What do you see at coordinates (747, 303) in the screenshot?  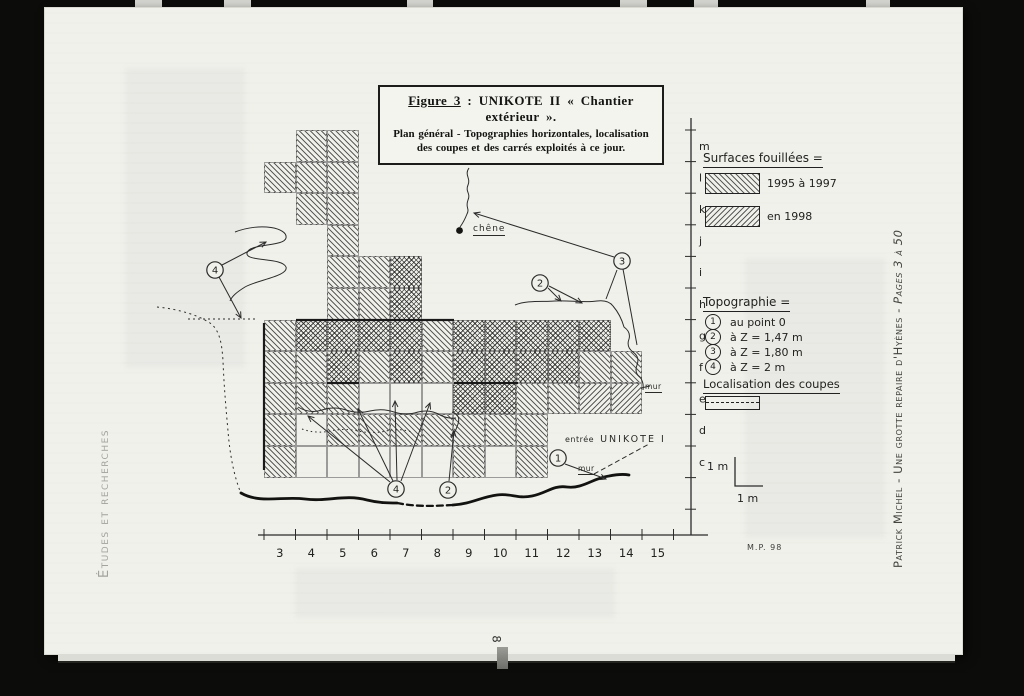 I see `legend-topo-title: Topographie =` at bounding box center [747, 303].